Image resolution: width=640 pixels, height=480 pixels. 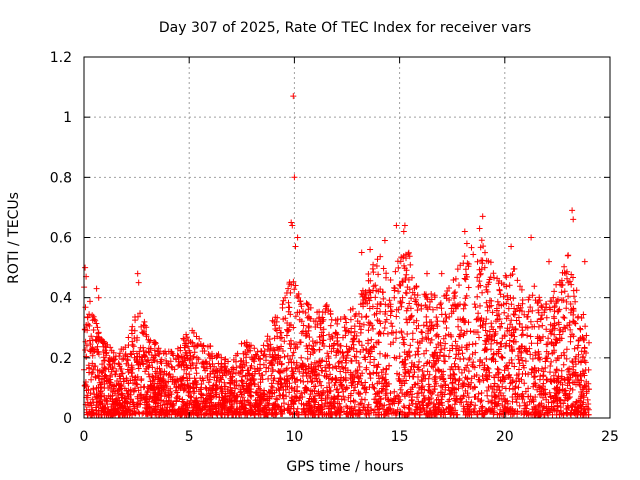 What do you see at coordinates (61, 359) in the screenshot?
I see `y-tick-label: 0.2` at bounding box center [61, 359].